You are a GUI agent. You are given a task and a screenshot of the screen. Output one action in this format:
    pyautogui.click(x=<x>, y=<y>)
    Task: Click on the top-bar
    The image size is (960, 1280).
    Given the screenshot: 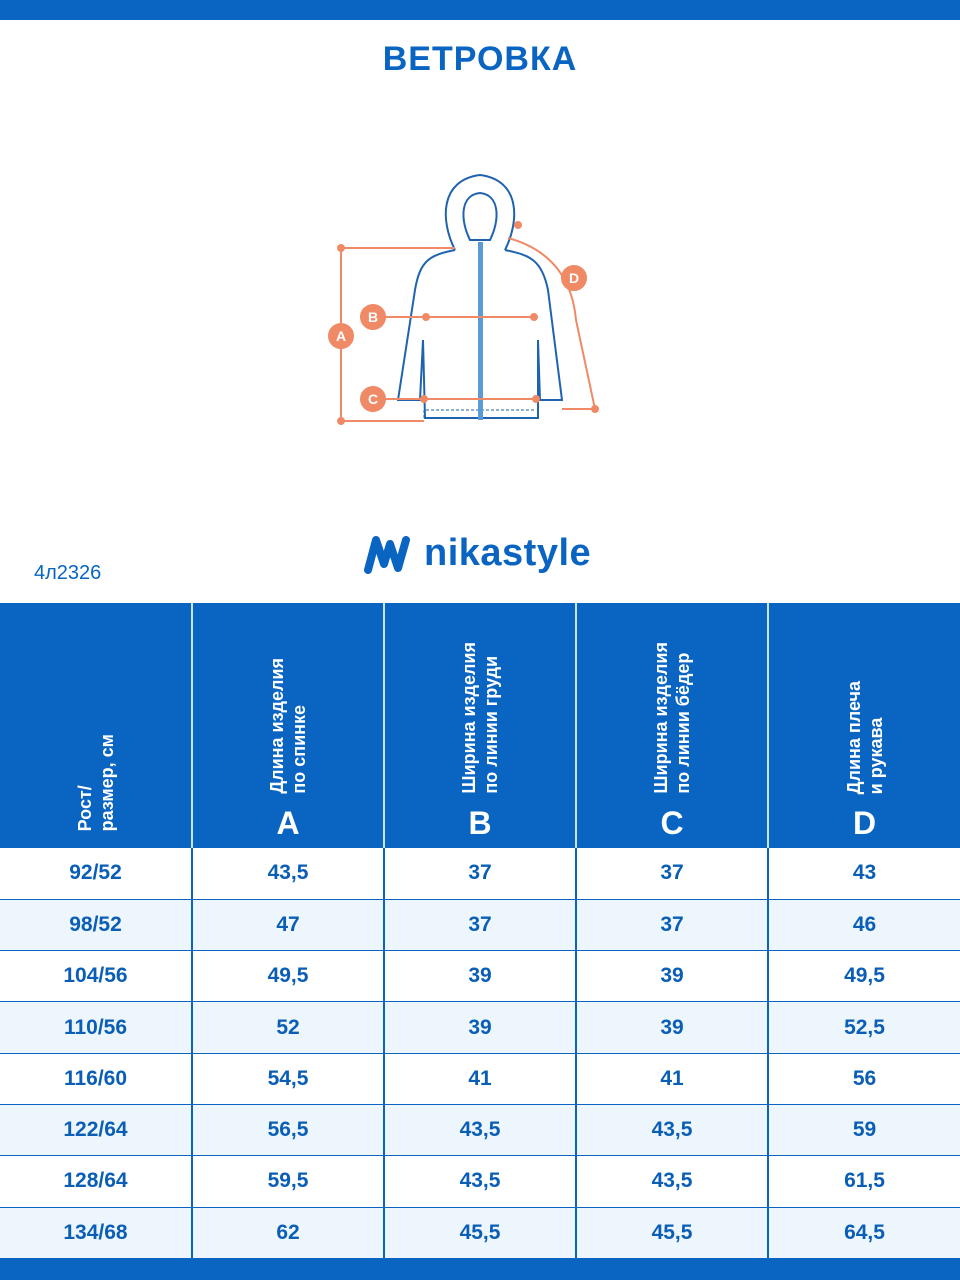 What is the action you would take?
    pyautogui.click(x=480, y=10)
    